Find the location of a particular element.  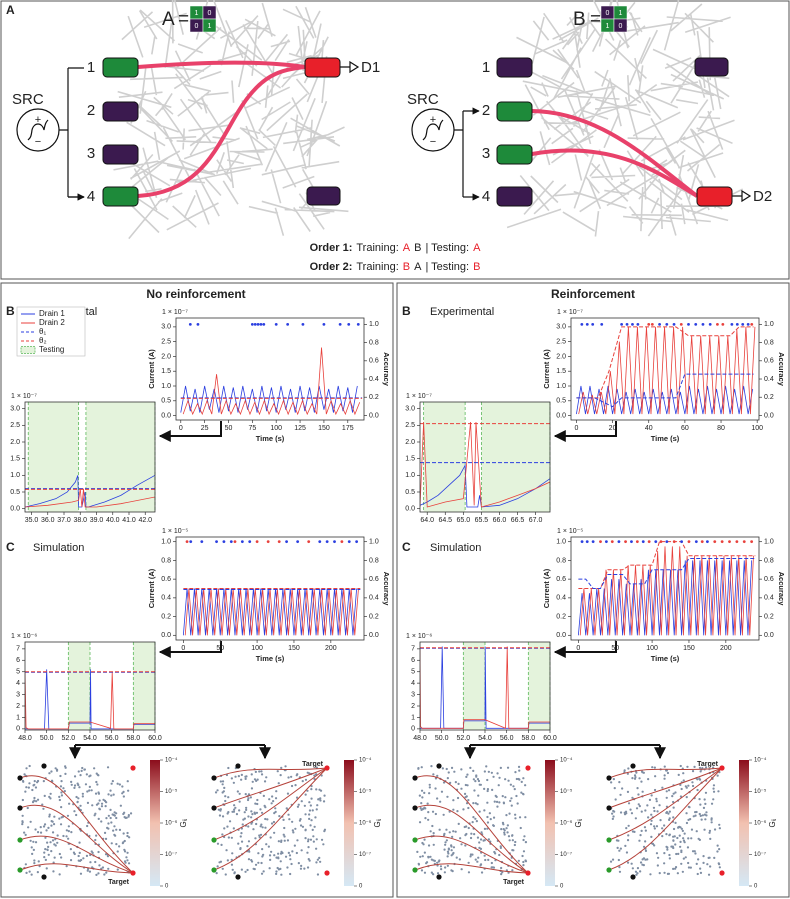

y-tick-label: 3 is located at coordinates (413, 694).